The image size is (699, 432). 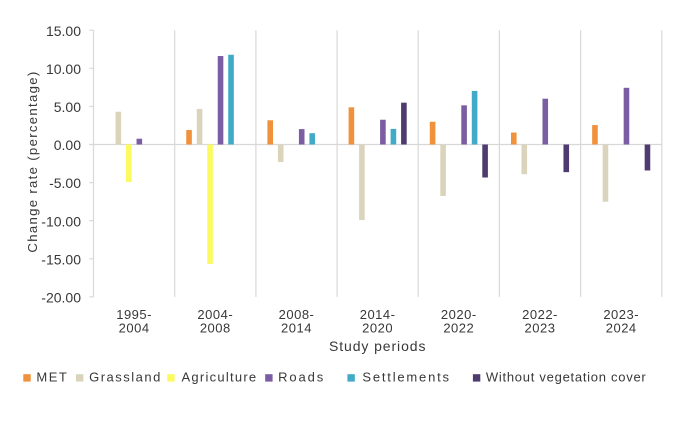 I want to click on svg-text: 5.00, so click(x=67, y=107).